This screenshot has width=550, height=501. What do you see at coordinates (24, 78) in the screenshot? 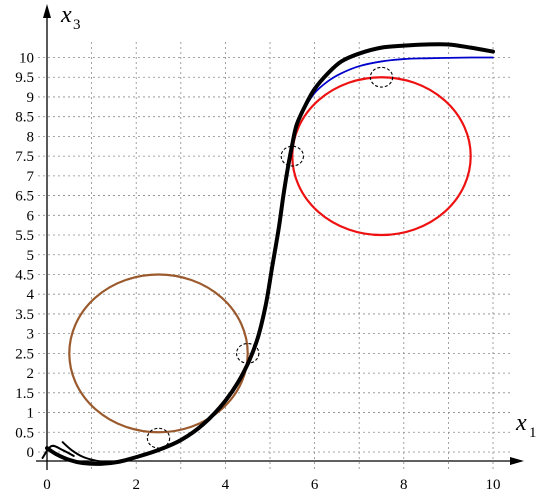
I see `y-tick-label: 9.5` at bounding box center [24, 78].